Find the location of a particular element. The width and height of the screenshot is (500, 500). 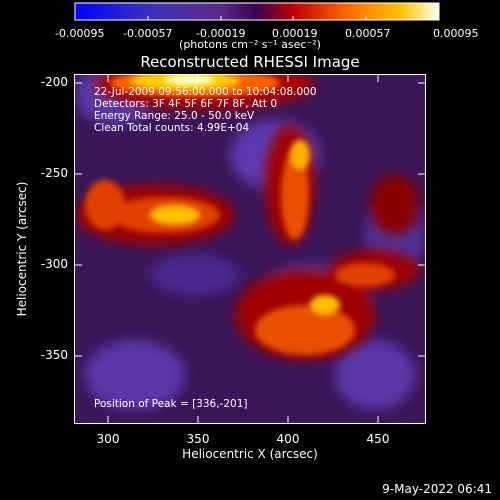

timestamp: 9-May-2022 06:41 is located at coordinates (437, 489).